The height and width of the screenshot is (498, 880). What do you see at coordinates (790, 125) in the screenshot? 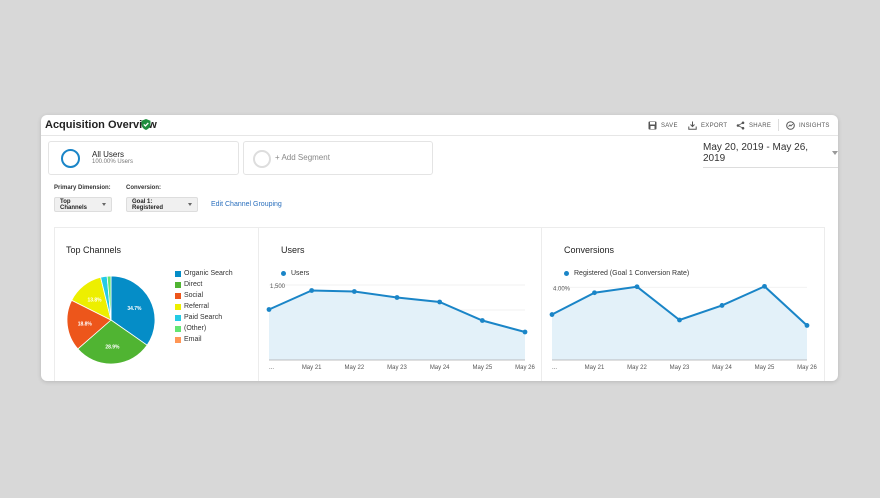
I see `insights-icon` at bounding box center [790, 125].